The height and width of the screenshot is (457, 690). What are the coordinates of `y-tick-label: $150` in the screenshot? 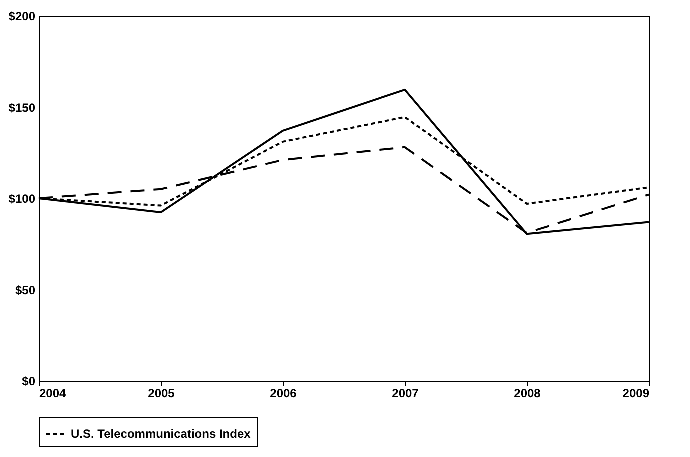 It's located at (22, 107).